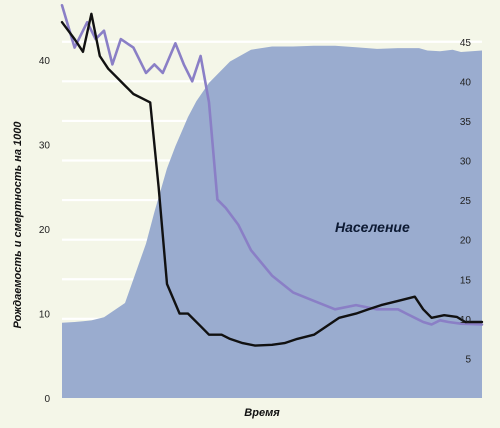  What do you see at coordinates (262, 413) in the screenshot?
I see `x-axis-label: Время` at bounding box center [262, 413].